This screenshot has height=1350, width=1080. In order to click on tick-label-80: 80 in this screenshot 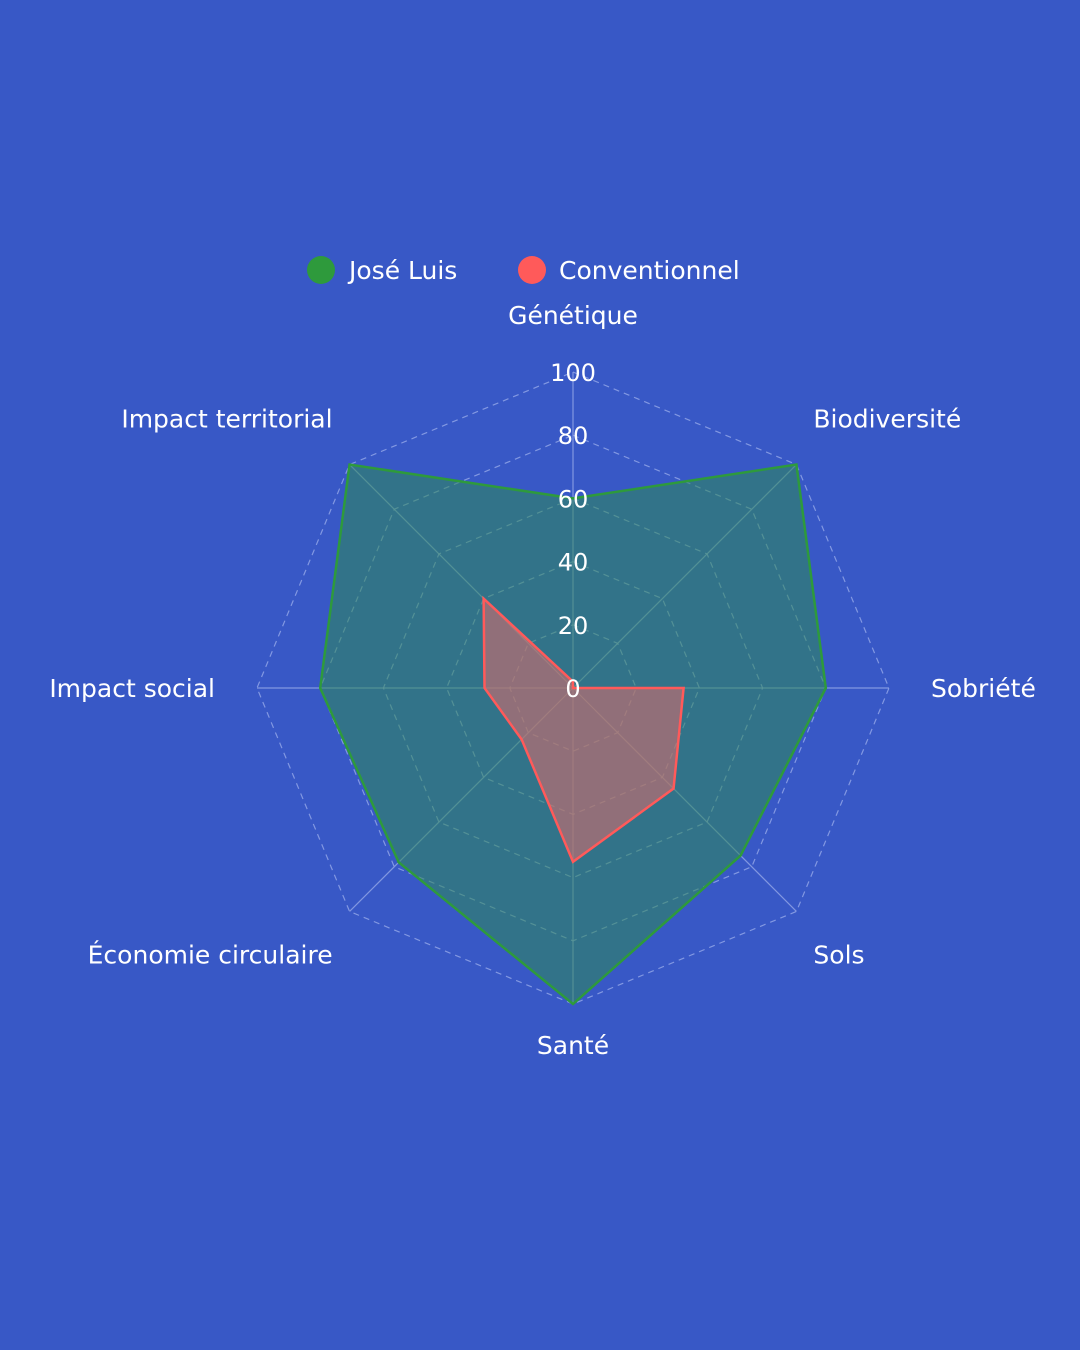, I will do `click(573, 436)`.